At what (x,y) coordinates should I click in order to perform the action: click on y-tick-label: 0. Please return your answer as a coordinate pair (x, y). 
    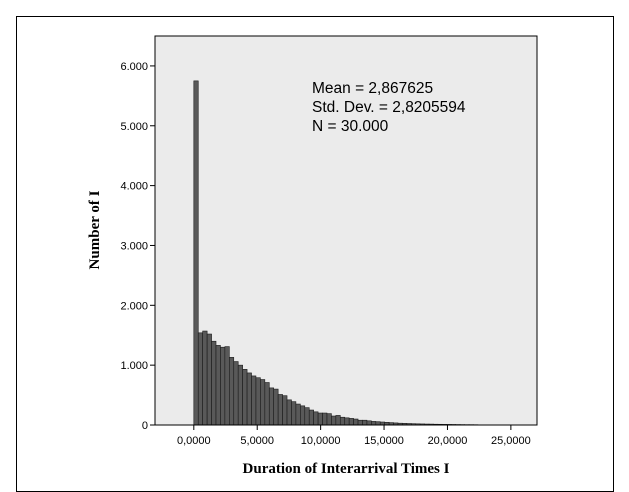
    Looking at the image, I should click on (145, 426).